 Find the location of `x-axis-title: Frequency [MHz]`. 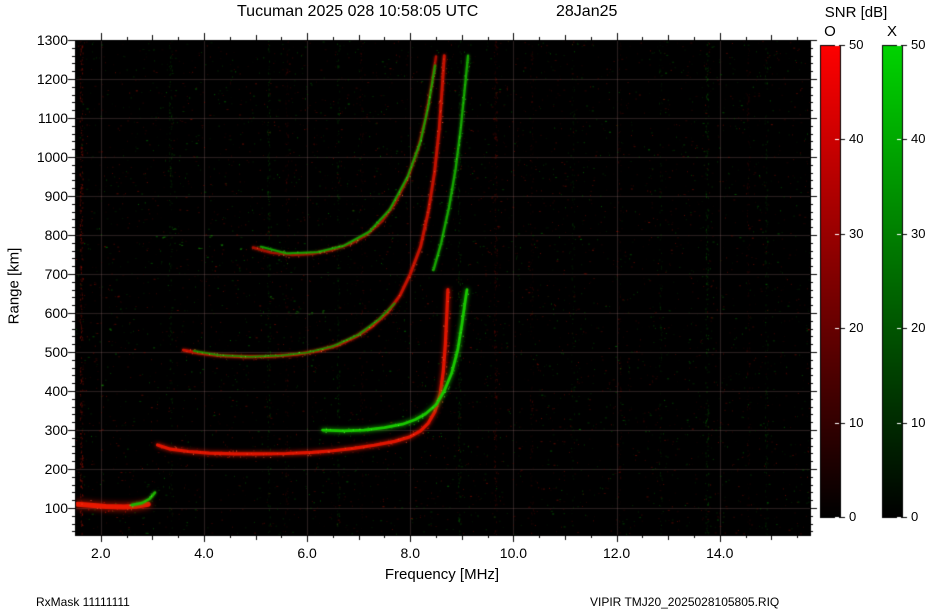

x-axis-title: Frequency [MHz] is located at coordinates (442, 574).